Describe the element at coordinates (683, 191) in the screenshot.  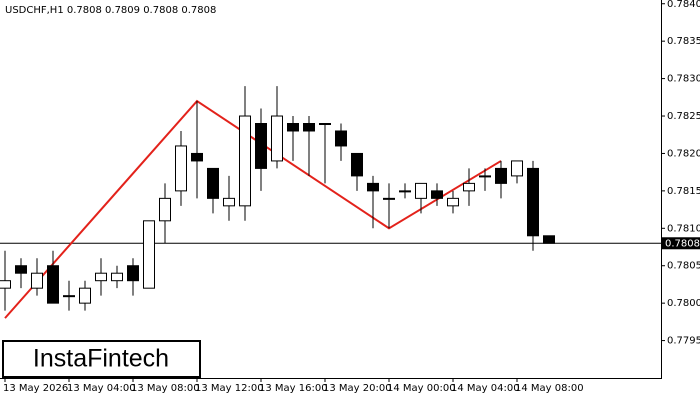
I see `y-tick-label: 0.7815` at that location.